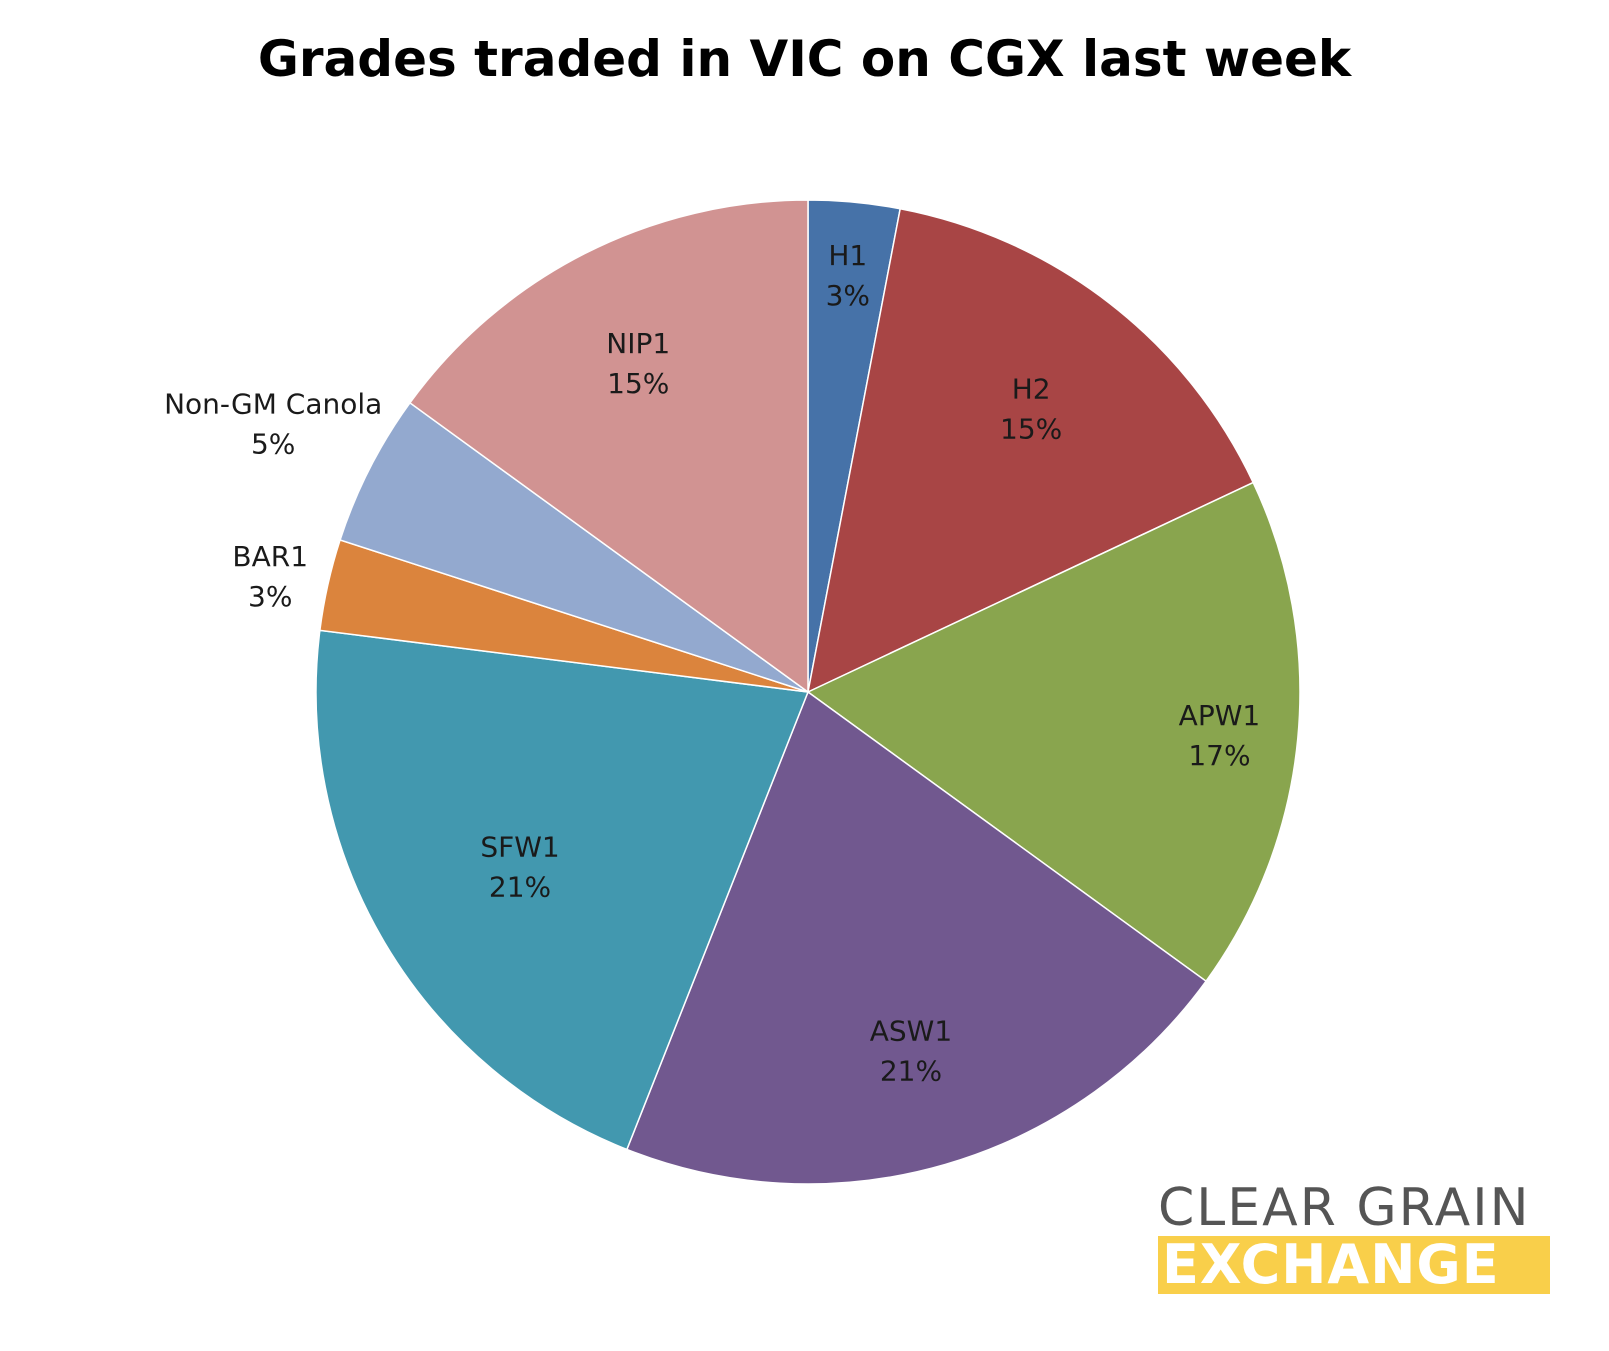 The image size is (1609, 1351). I want to click on slice-value-non-gm-canola: 5%, so click(273, 443).